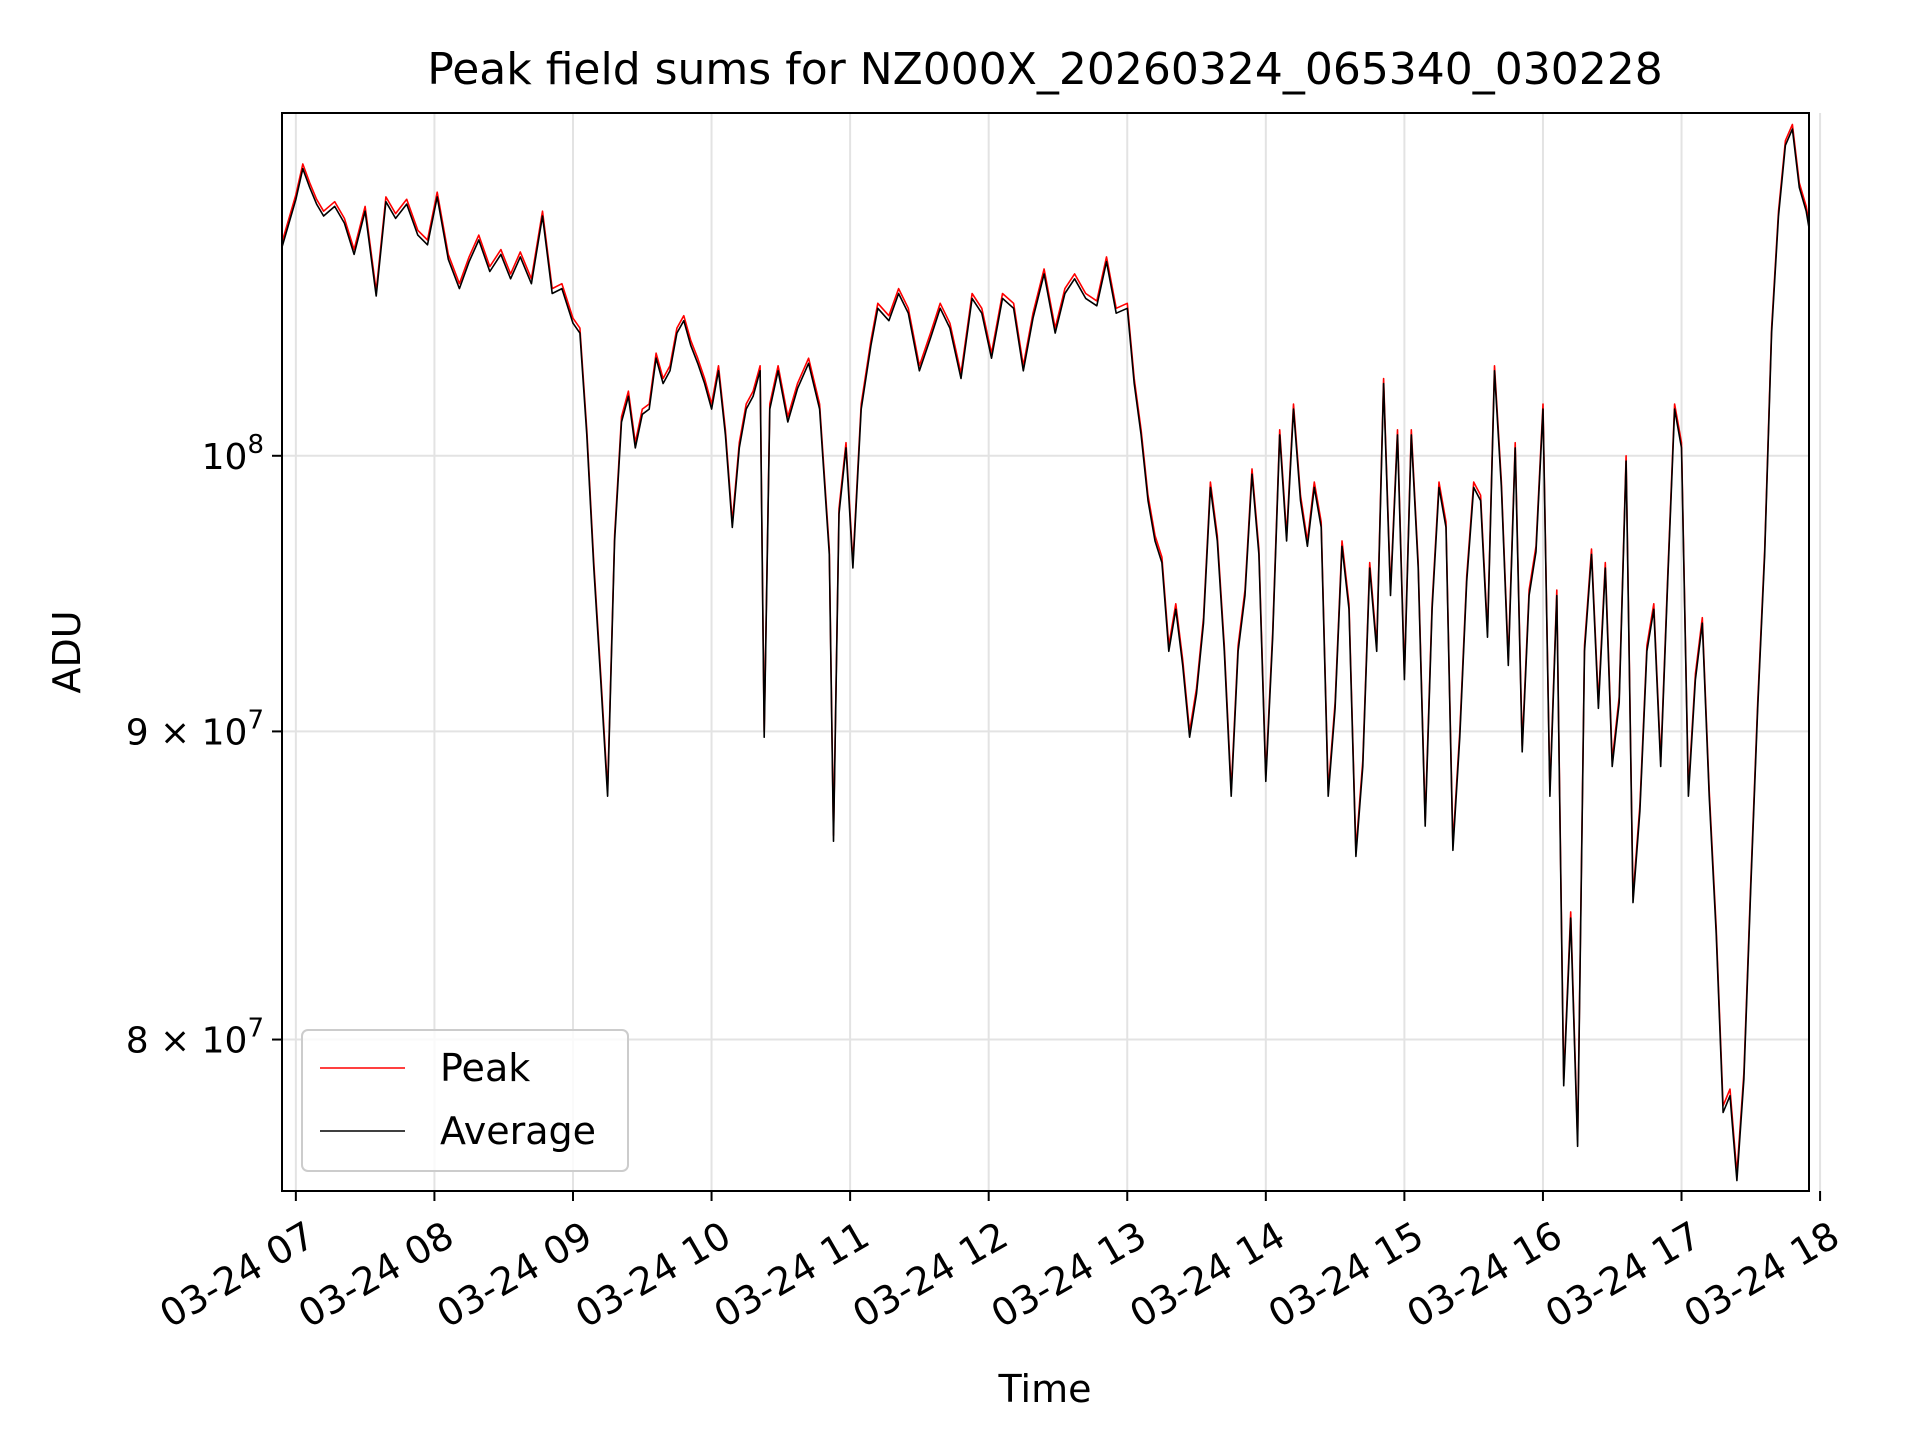 This screenshot has width=1920, height=1440. What do you see at coordinates (195, 729) in the screenshot?
I see `y-tick-label: 9 × 107` at bounding box center [195, 729].